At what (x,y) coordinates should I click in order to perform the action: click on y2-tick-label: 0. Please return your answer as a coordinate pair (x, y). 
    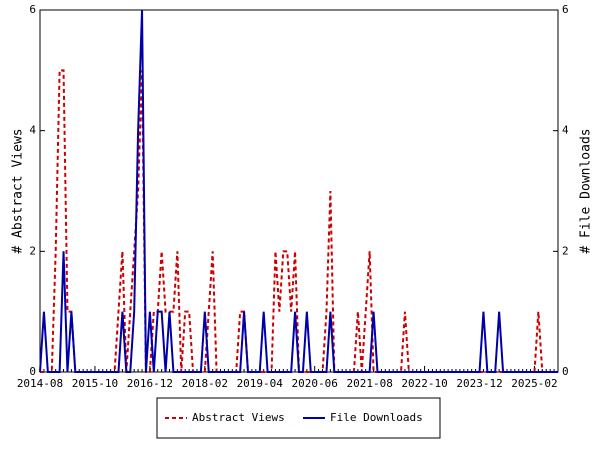
    Looking at the image, I should click on (565, 371).